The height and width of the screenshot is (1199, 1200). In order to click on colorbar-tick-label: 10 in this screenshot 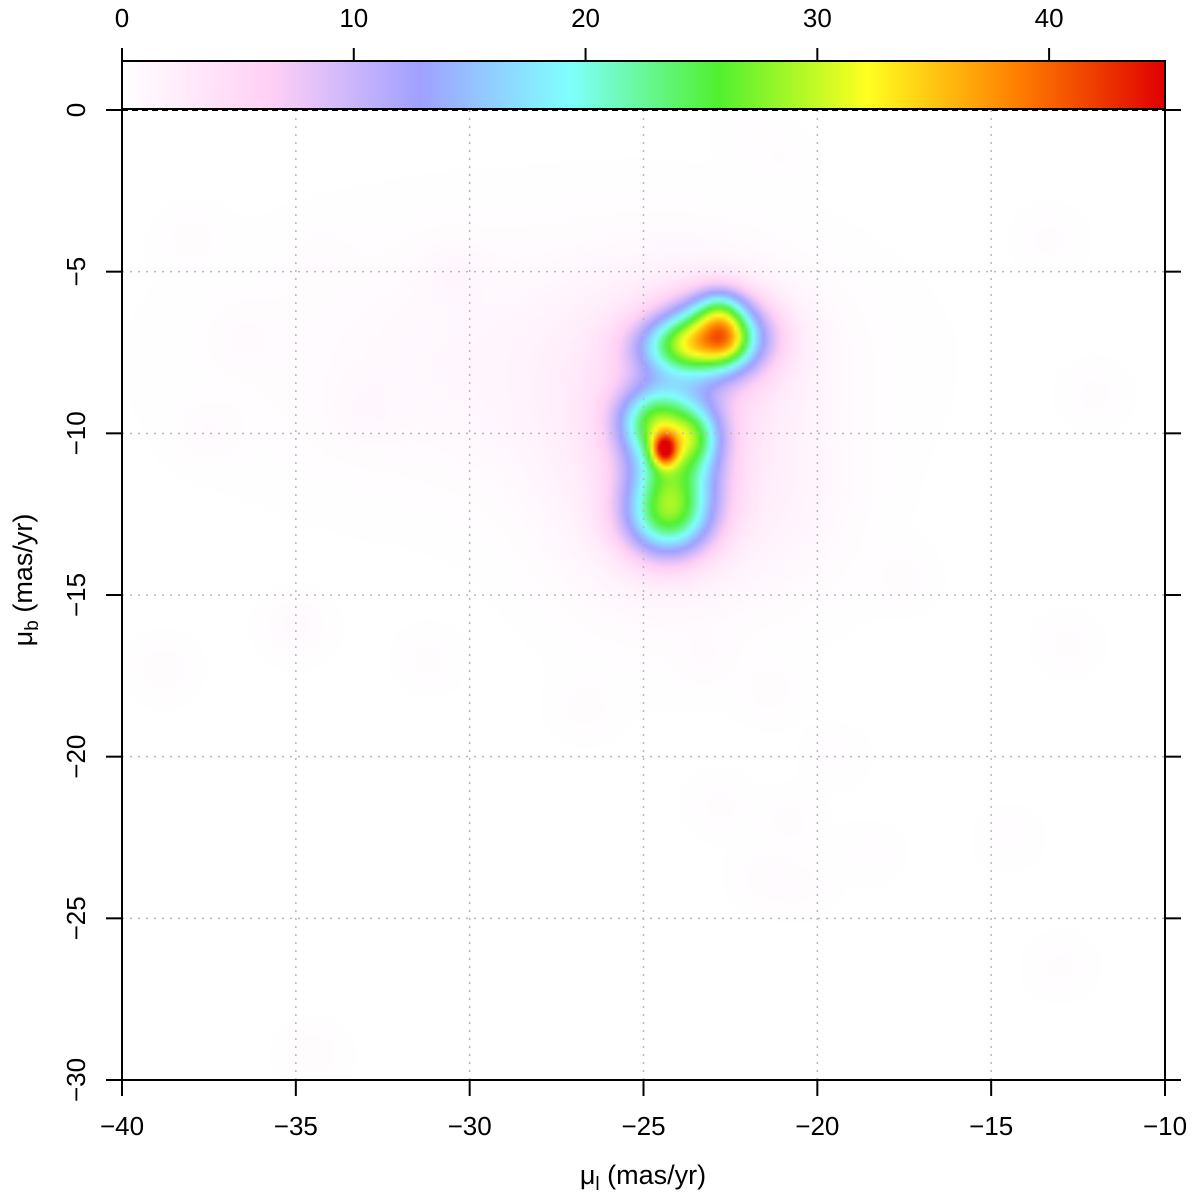, I will do `click(353, 18)`.